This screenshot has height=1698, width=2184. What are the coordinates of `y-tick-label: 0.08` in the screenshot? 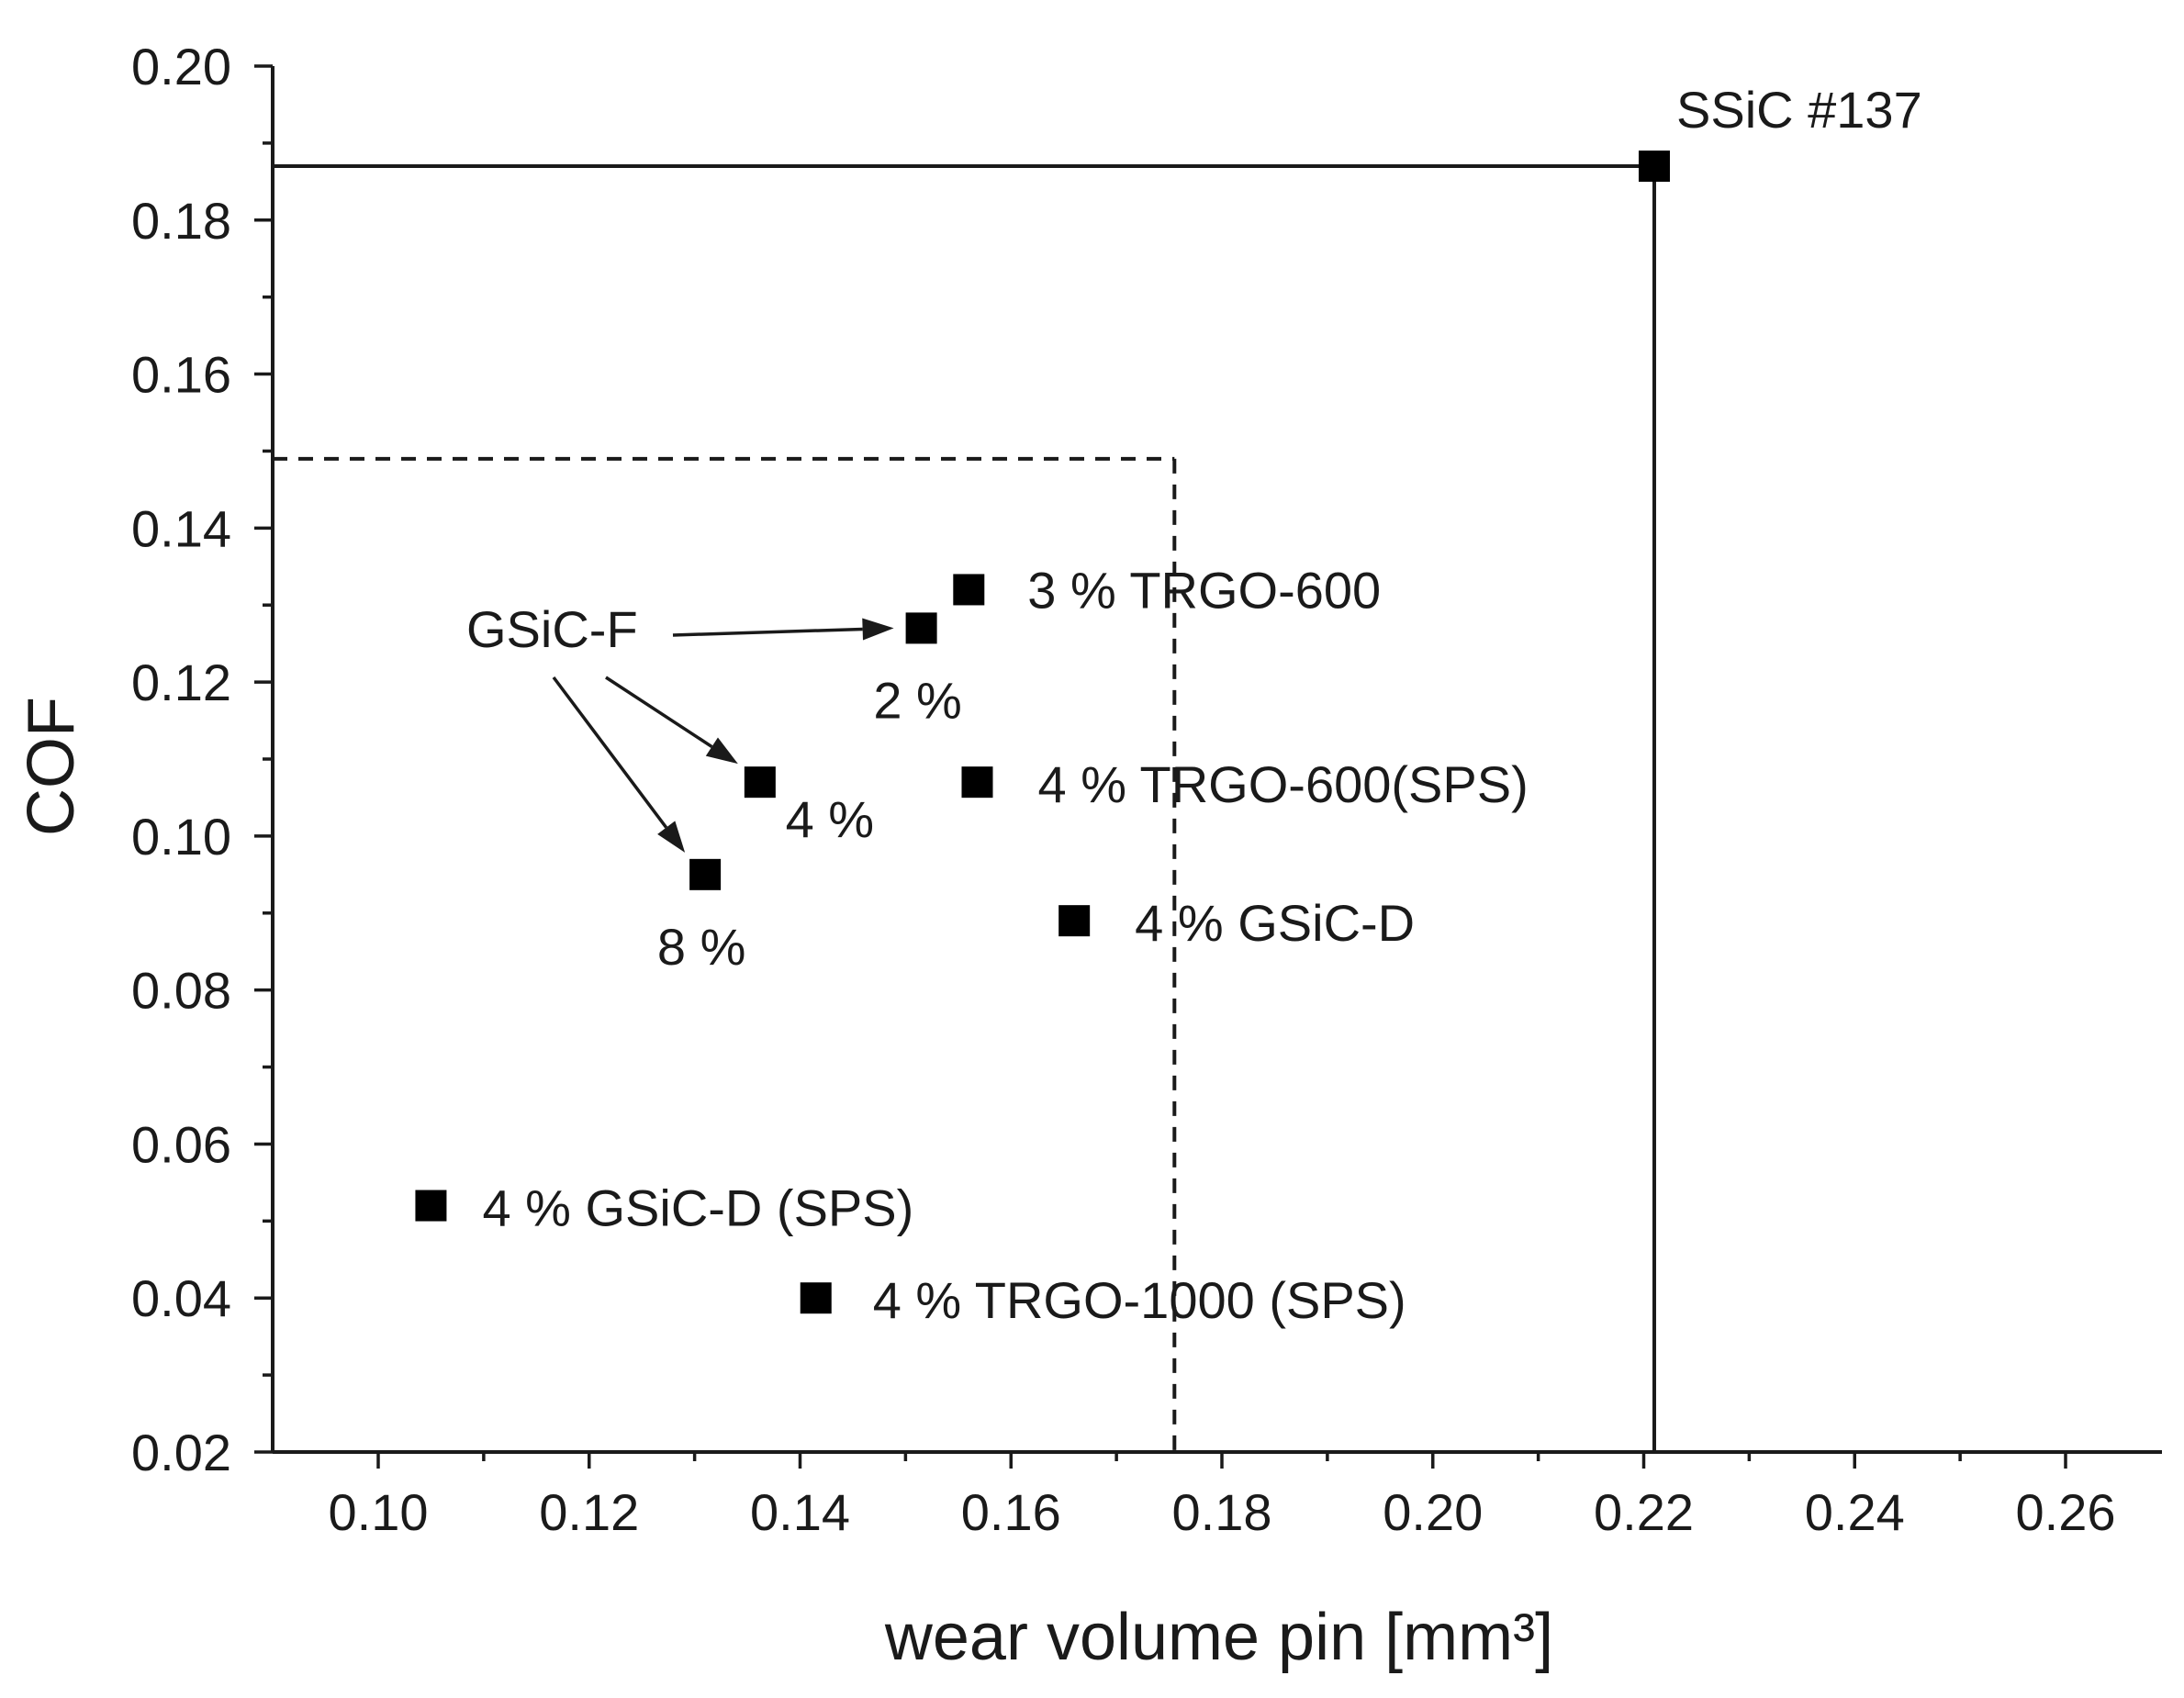 It's located at (181, 991).